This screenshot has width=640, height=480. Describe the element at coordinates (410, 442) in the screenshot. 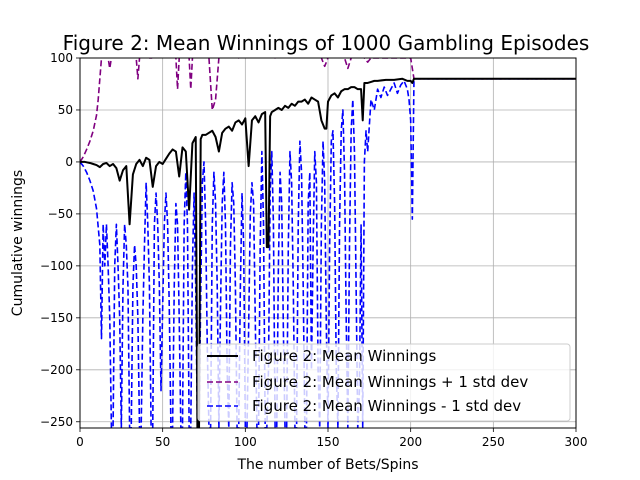

I see `x-tick-label: 200` at that location.